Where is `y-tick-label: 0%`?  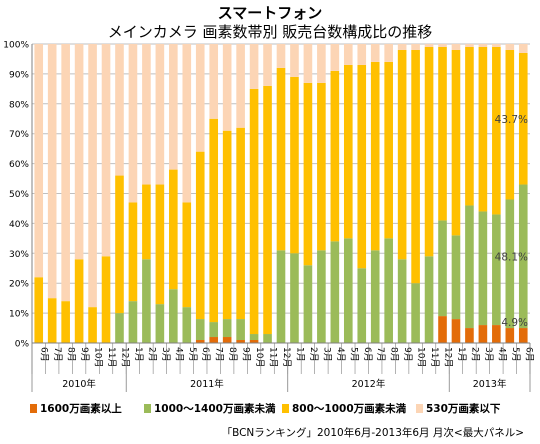 y-tick-label: 0% is located at coordinates (22, 345).